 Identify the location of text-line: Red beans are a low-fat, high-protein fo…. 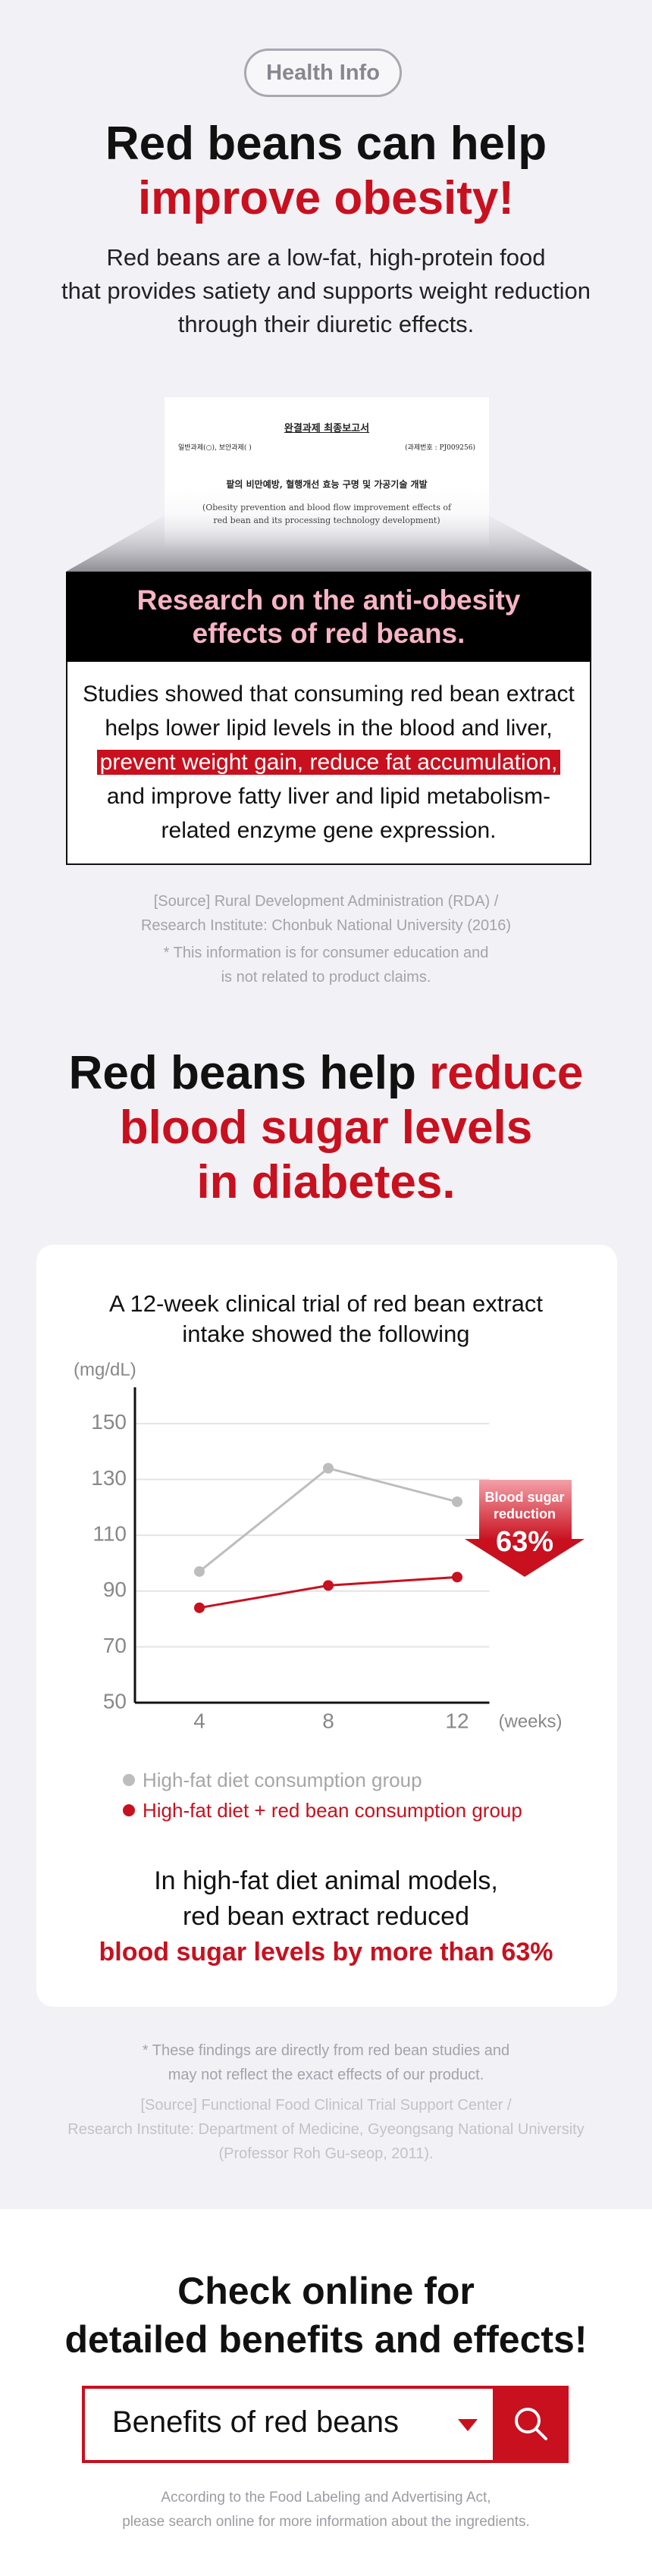
(326, 257).